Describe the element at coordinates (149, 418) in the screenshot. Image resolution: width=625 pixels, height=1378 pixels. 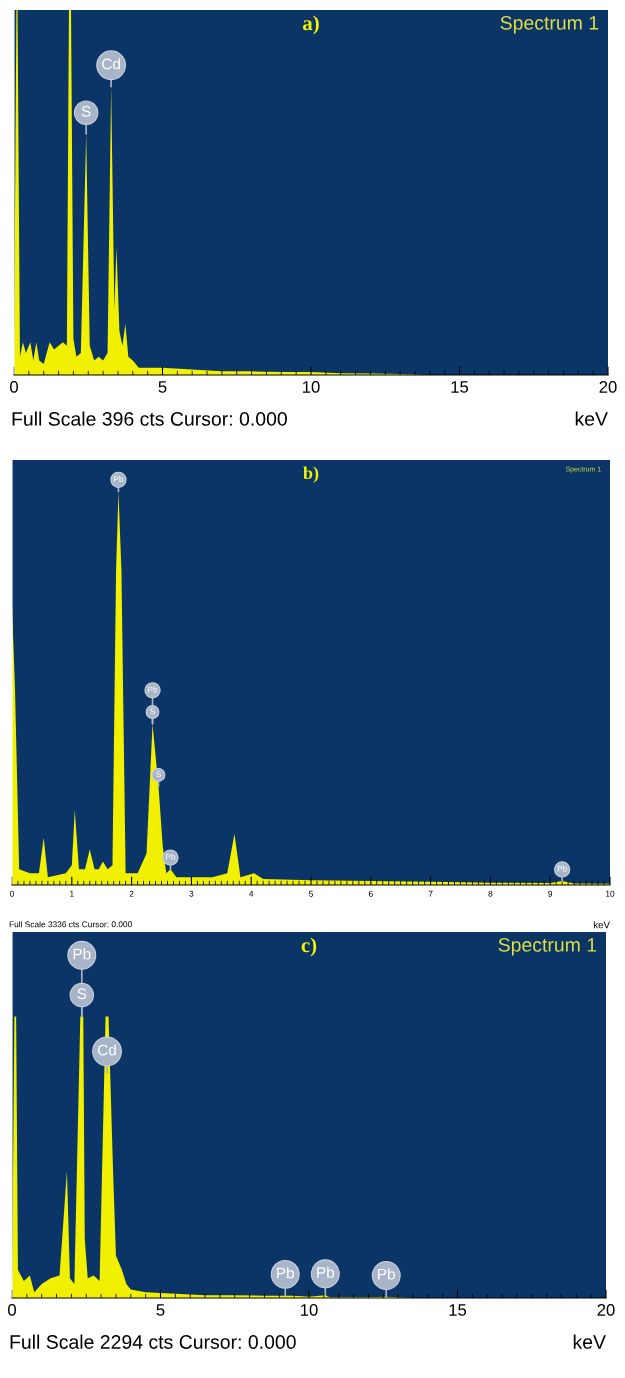
I see `text: Full Scale 396 cts Cursor: 0.000` at that location.